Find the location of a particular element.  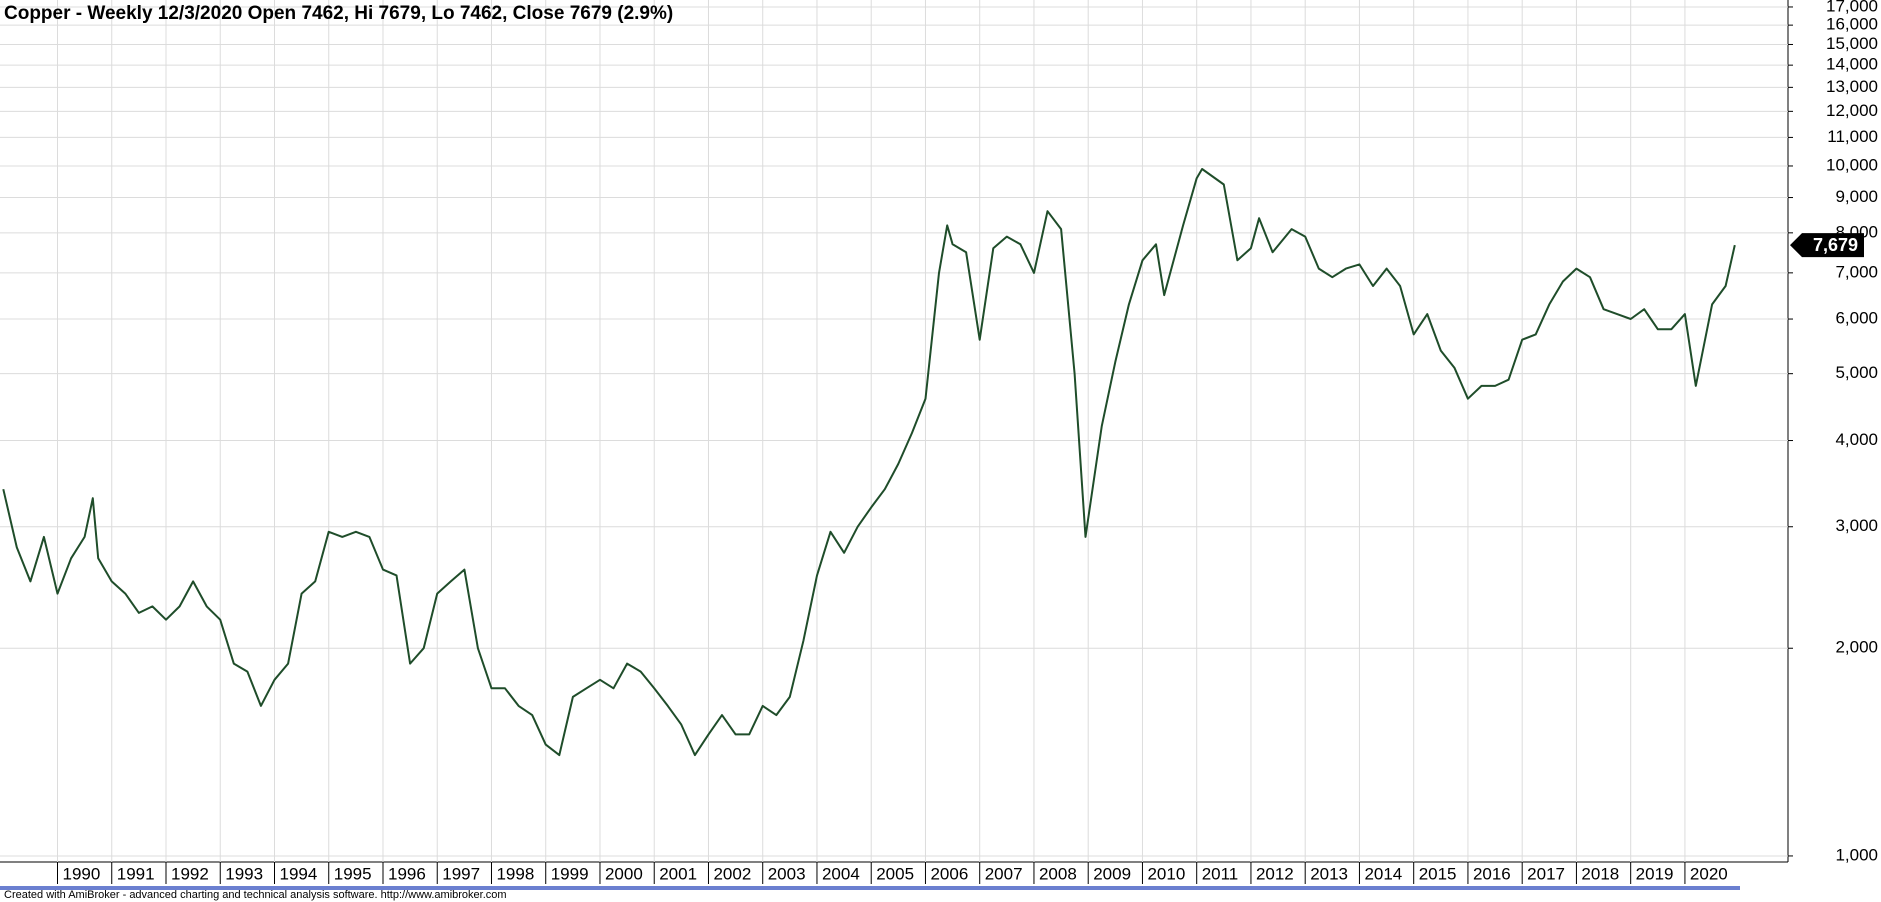

x-tick-label: 2007 is located at coordinates (1004, 873).